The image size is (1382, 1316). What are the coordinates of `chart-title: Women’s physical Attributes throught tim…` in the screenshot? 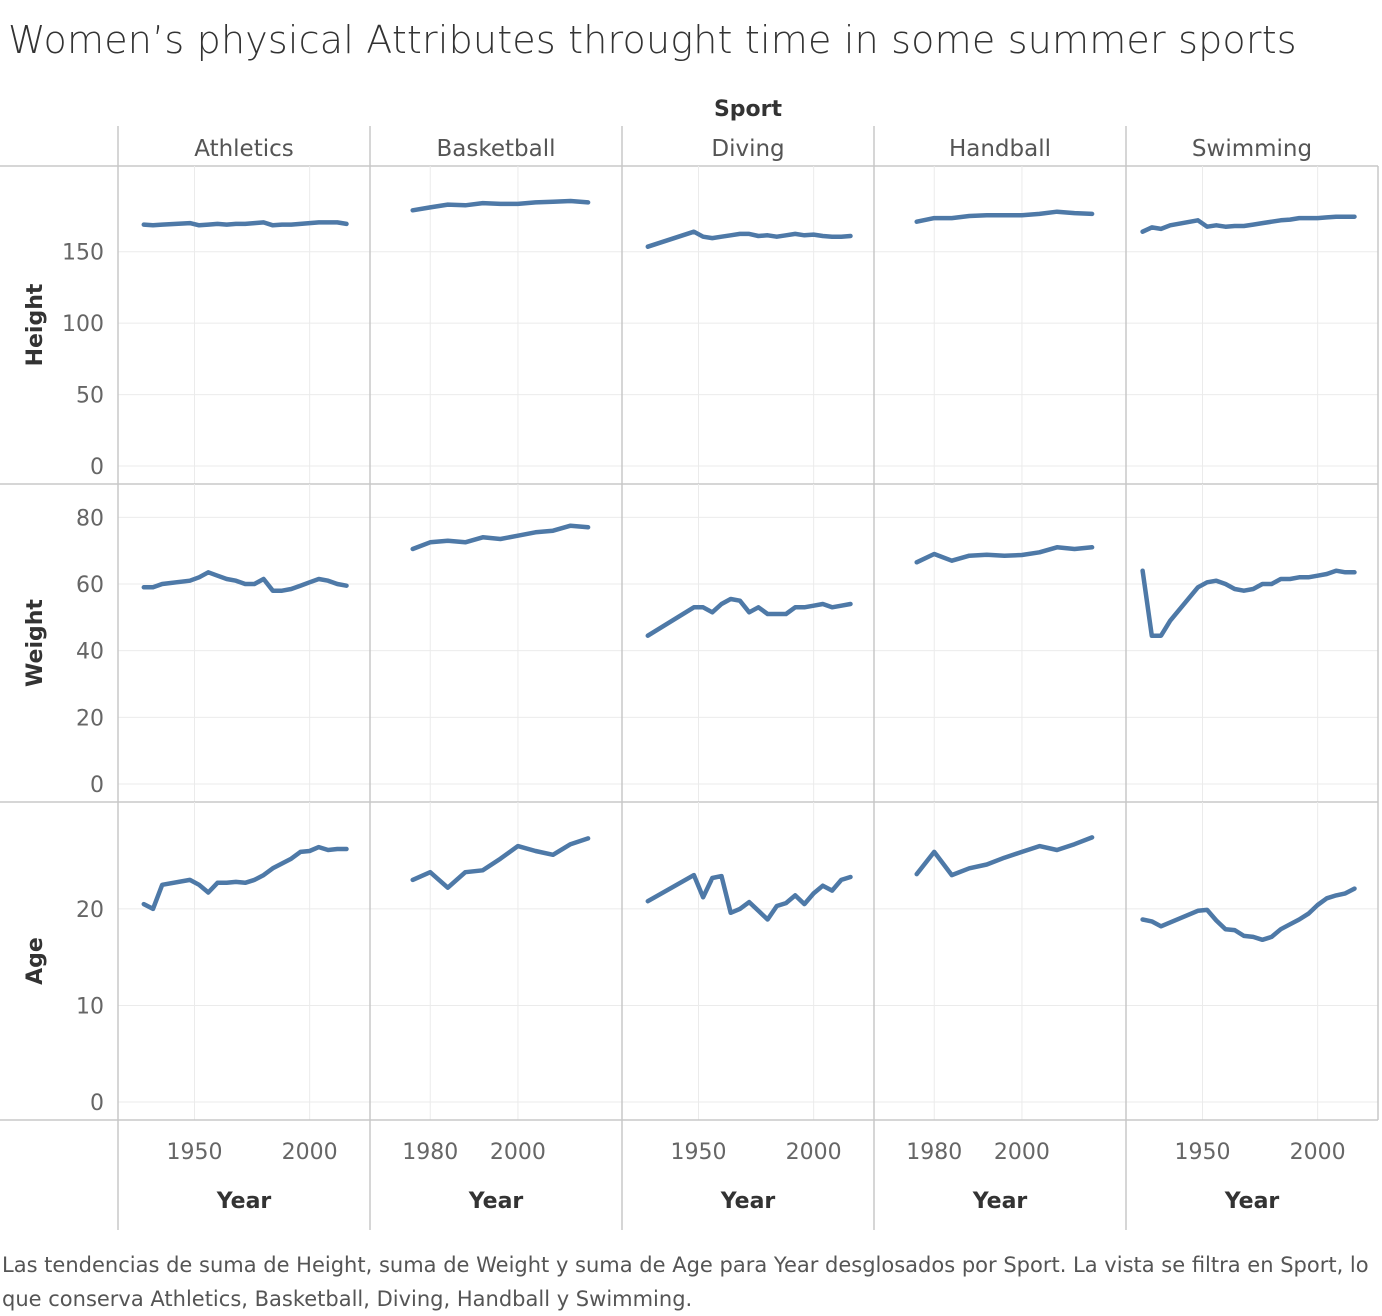 It's located at (652, 40).